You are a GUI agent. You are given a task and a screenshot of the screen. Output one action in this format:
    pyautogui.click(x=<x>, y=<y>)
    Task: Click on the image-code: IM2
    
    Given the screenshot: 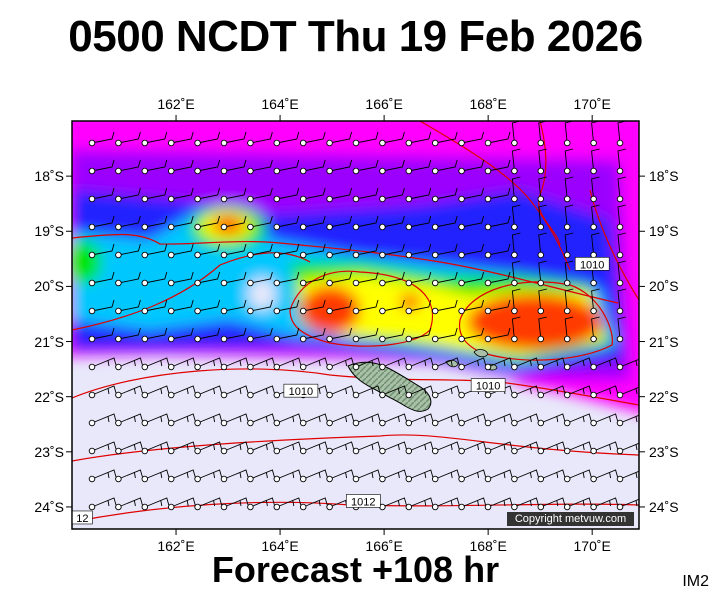 What is the action you would take?
    pyautogui.click(x=695, y=581)
    